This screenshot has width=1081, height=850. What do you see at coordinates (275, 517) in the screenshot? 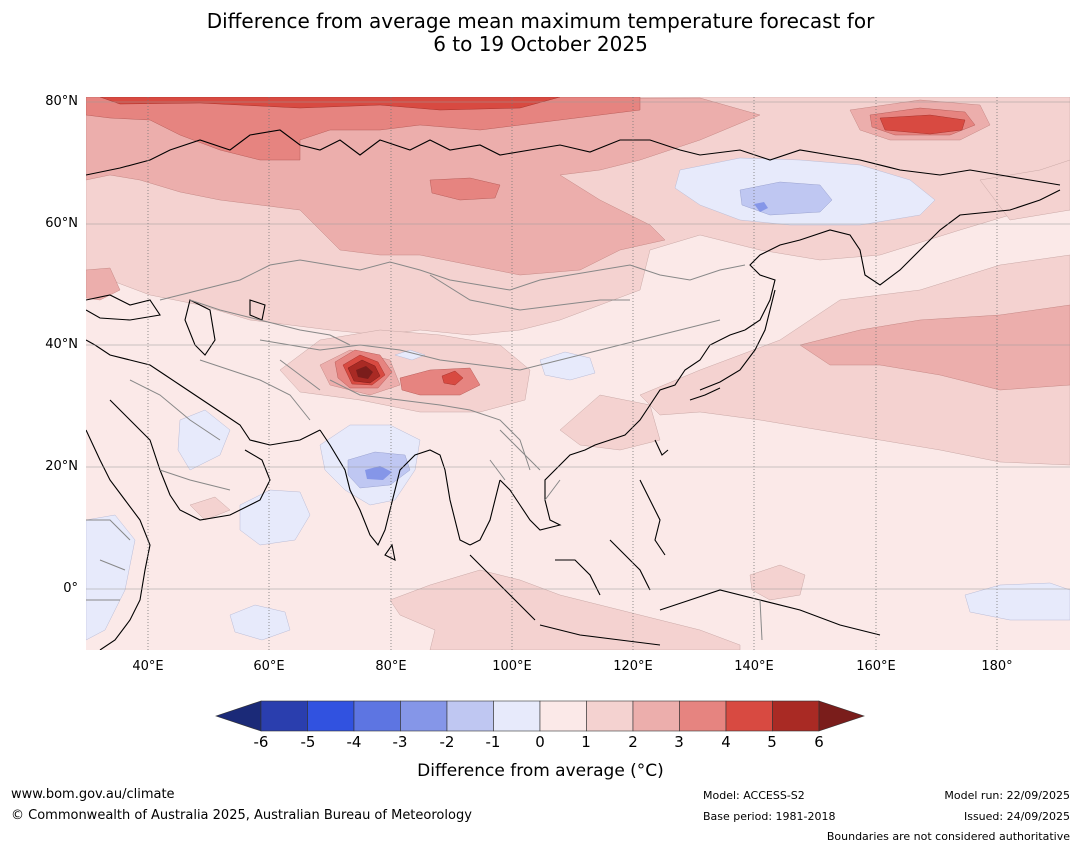
I see `anomaly-region-neg1-somalia` at bounding box center [275, 517].